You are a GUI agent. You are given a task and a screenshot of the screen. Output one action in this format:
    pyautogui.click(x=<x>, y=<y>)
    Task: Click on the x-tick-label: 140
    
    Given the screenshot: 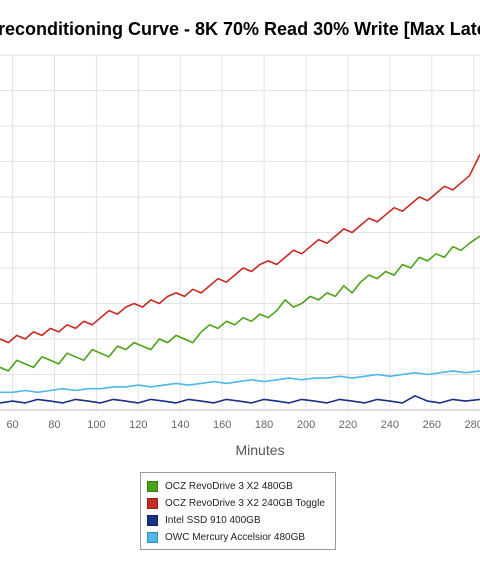 What is the action you would take?
    pyautogui.click(x=180, y=425)
    